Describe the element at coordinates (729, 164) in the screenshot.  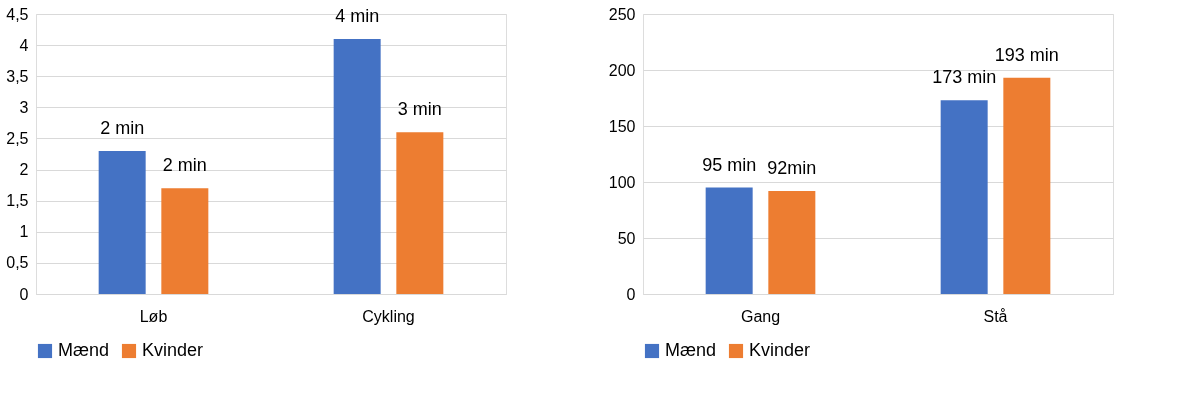
I see `data-label: 95 min` at that location.